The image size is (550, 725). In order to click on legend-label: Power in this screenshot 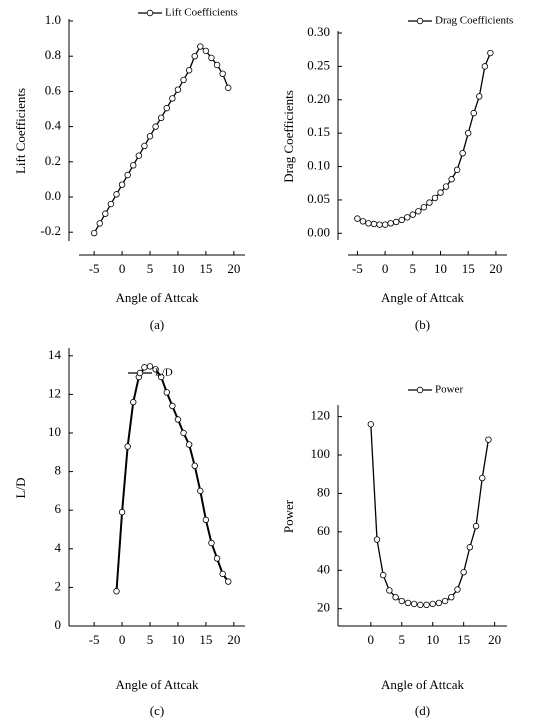, I will do `click(449, 390)`.